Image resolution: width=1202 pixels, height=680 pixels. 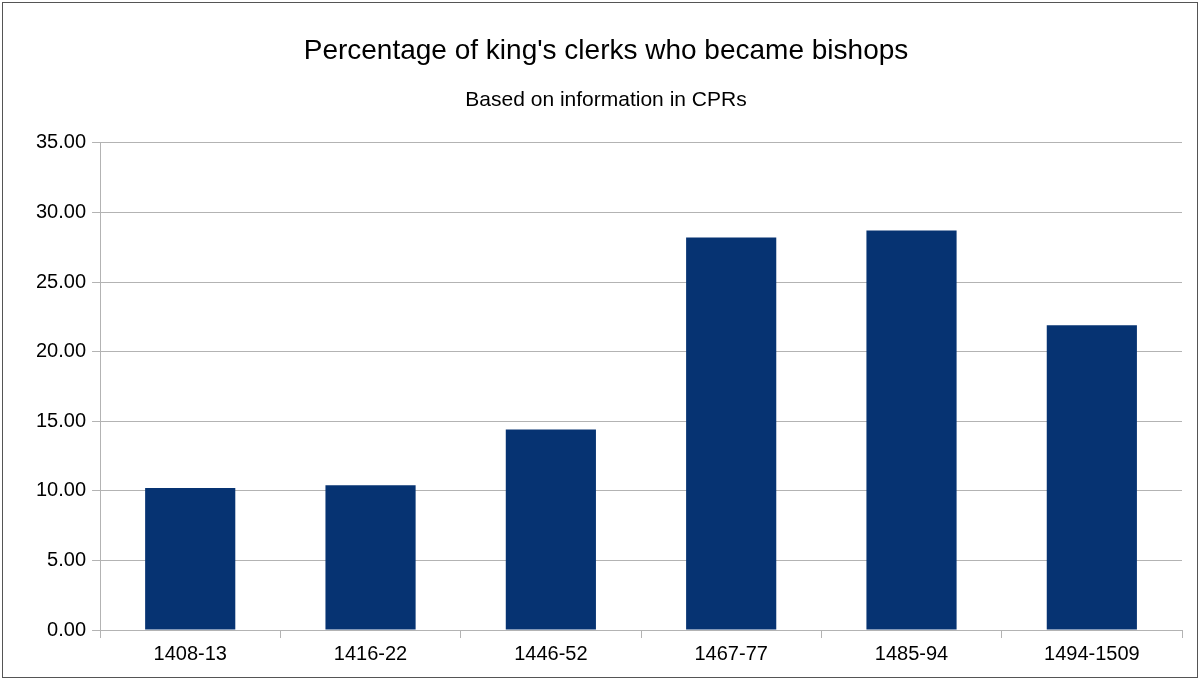 What do you see at coordinates (61, 141) in the screenshot?
I see `y-tick-label: 35.00` at bounding box center [61, 141].